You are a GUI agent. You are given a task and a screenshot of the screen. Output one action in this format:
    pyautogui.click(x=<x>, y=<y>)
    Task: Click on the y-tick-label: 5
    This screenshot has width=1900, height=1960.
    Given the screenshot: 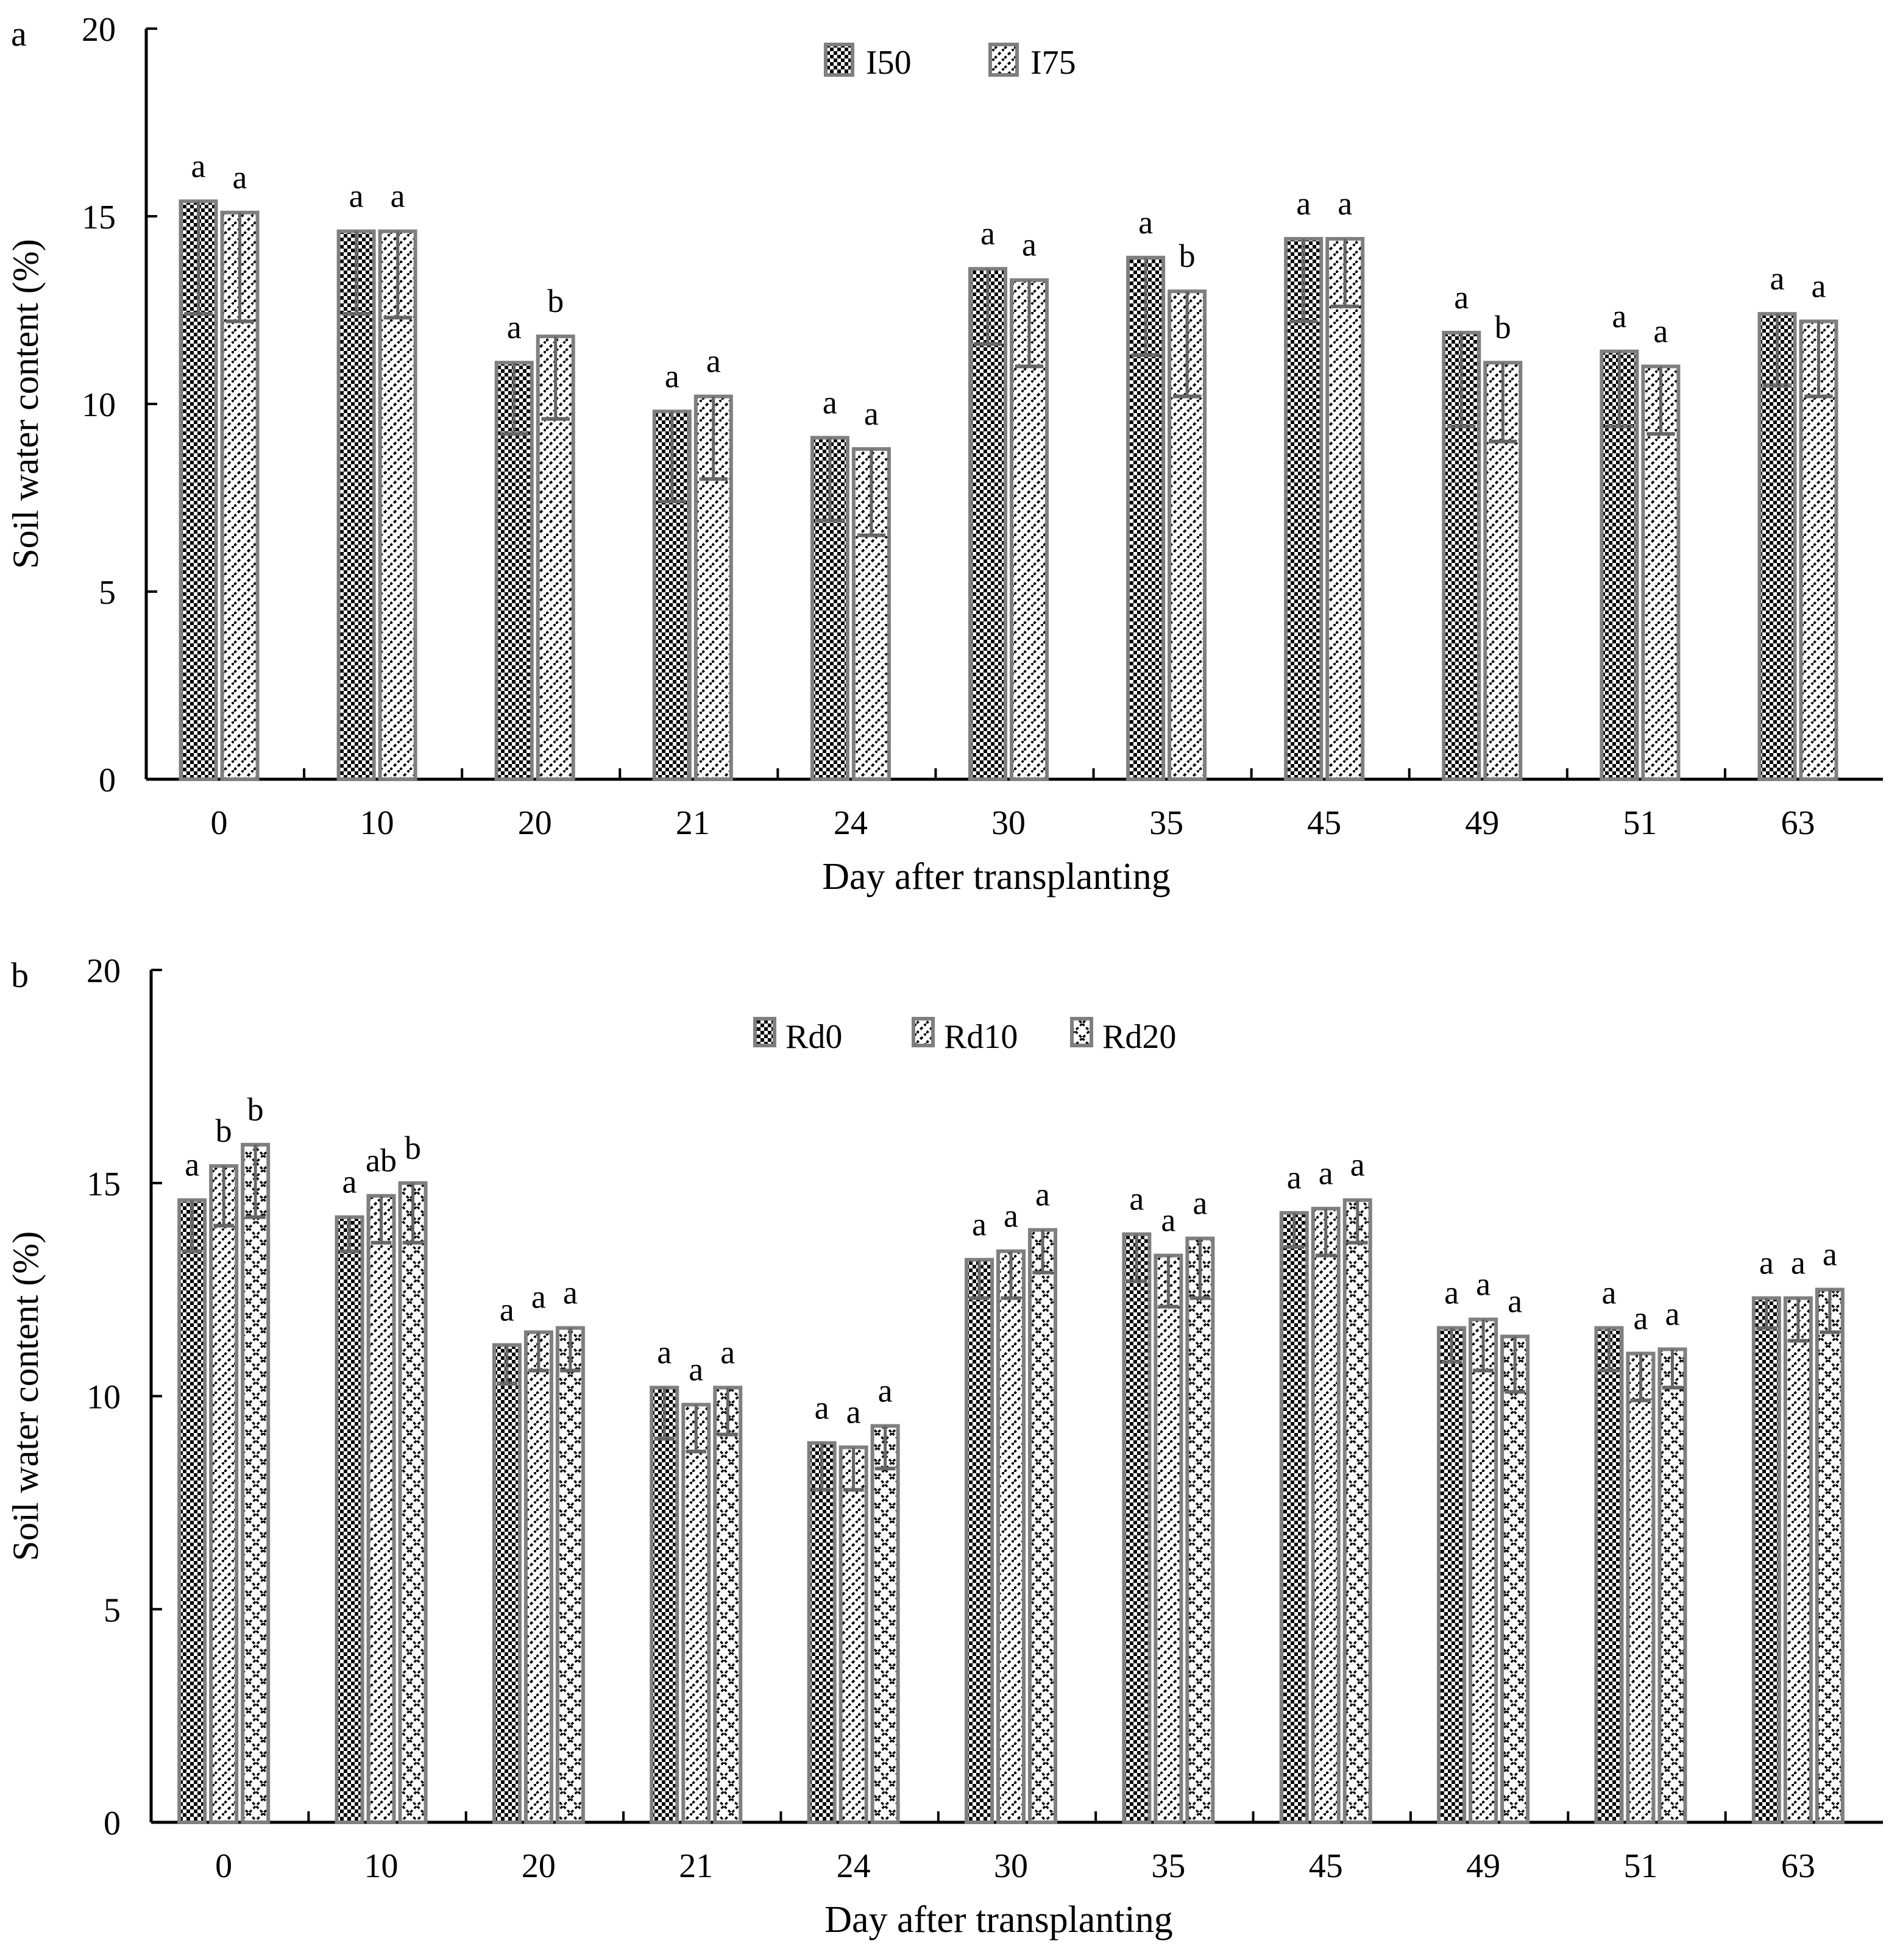 What is the action you would take?
    pyautogui.click(x=112, y=1610)
    